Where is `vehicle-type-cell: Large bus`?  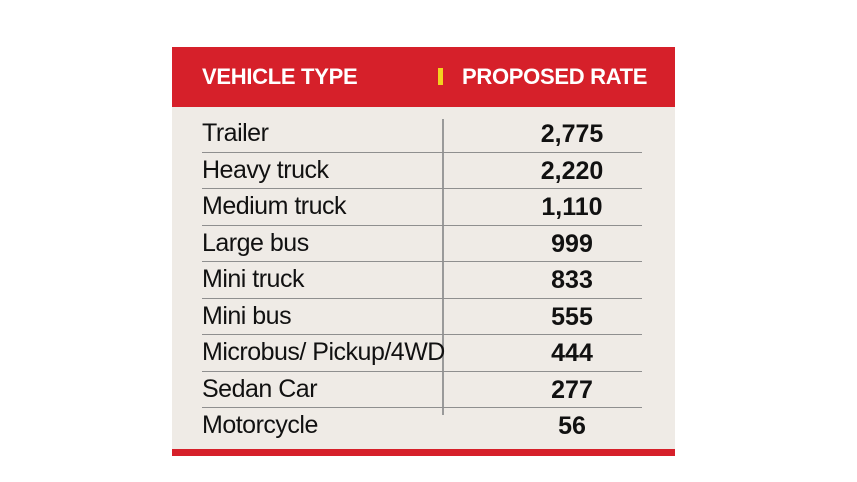 vehicle-type-cell: Large bus is located at coordinates (255, 242).